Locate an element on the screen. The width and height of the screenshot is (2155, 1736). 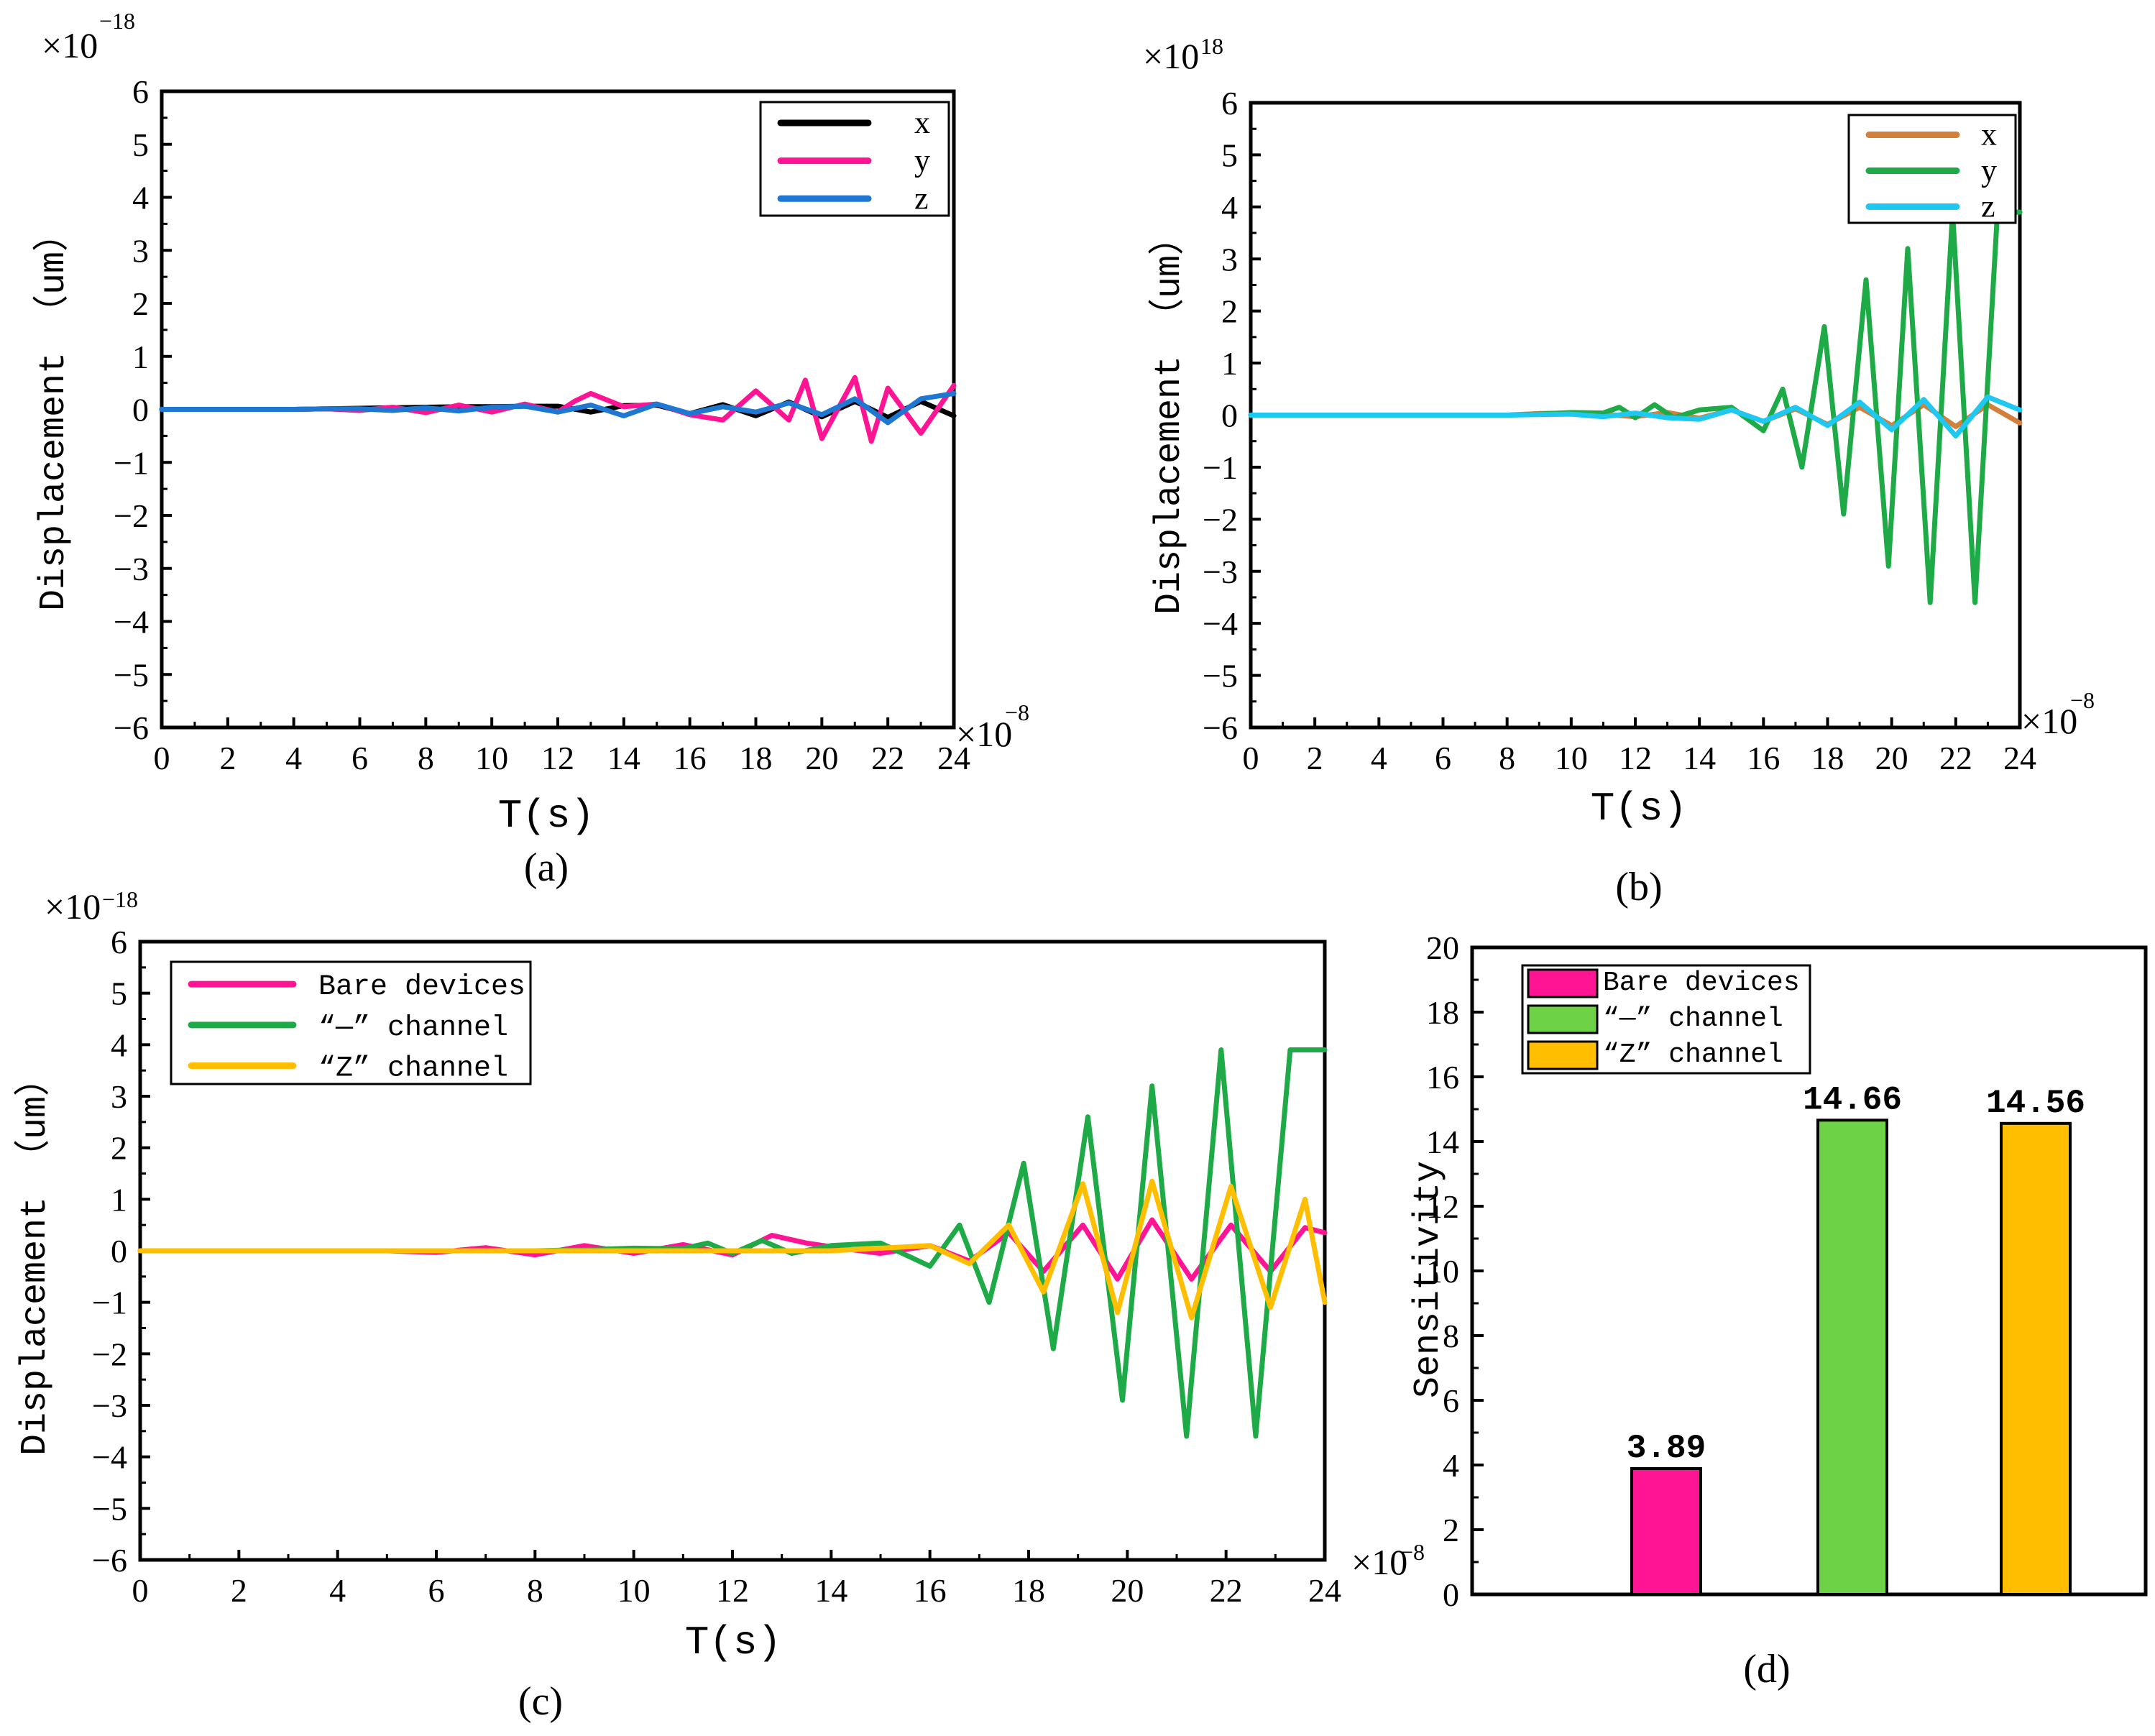
legend-label: “Z” channel is located at coordinates (1693, 1054).